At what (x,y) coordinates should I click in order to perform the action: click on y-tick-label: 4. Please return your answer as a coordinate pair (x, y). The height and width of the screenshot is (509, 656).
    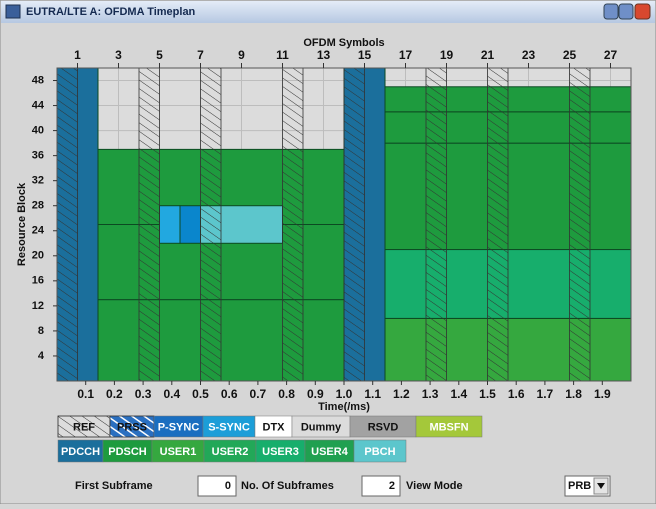
    Looking at the image, I should click on (41, 356).